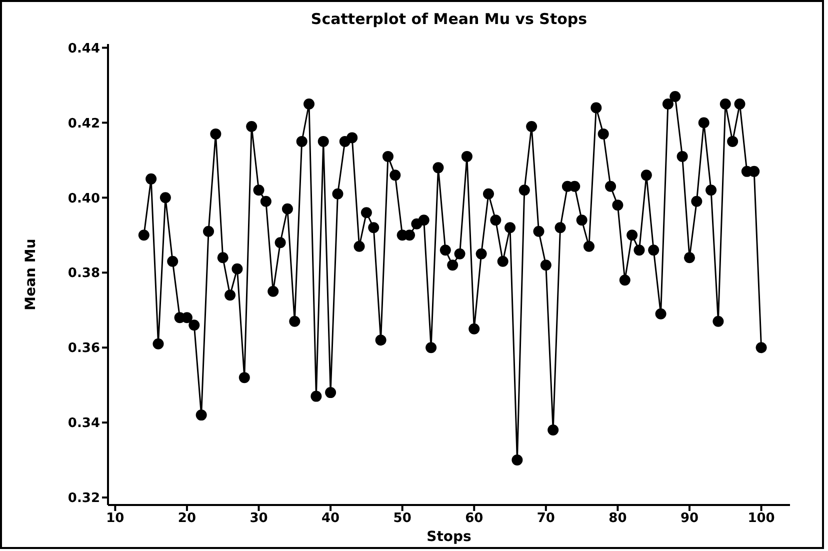 Image resolution: width=828 pixels, height=551 pixels. Describe the element at coordinates (449, 537) in the screenshot. I see `x-axis-title: Stops` at that location.